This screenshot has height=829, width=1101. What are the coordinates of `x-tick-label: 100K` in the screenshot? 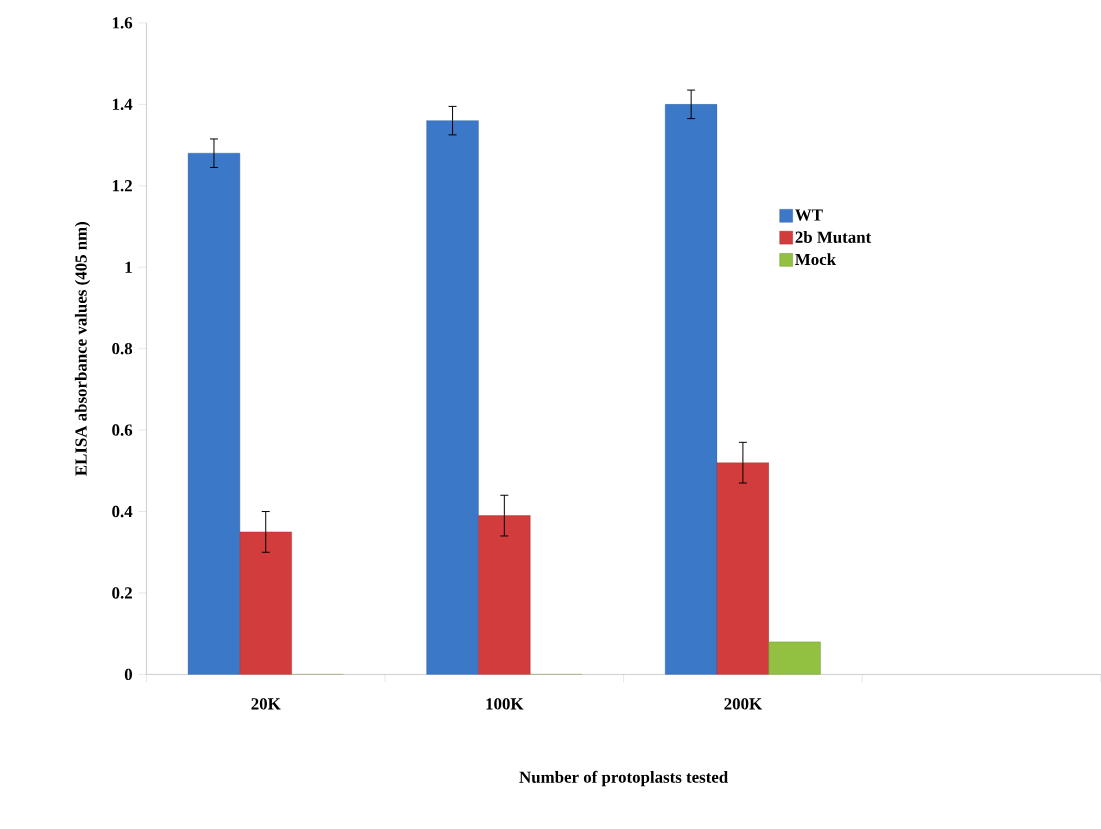 It's located at (505, 704).